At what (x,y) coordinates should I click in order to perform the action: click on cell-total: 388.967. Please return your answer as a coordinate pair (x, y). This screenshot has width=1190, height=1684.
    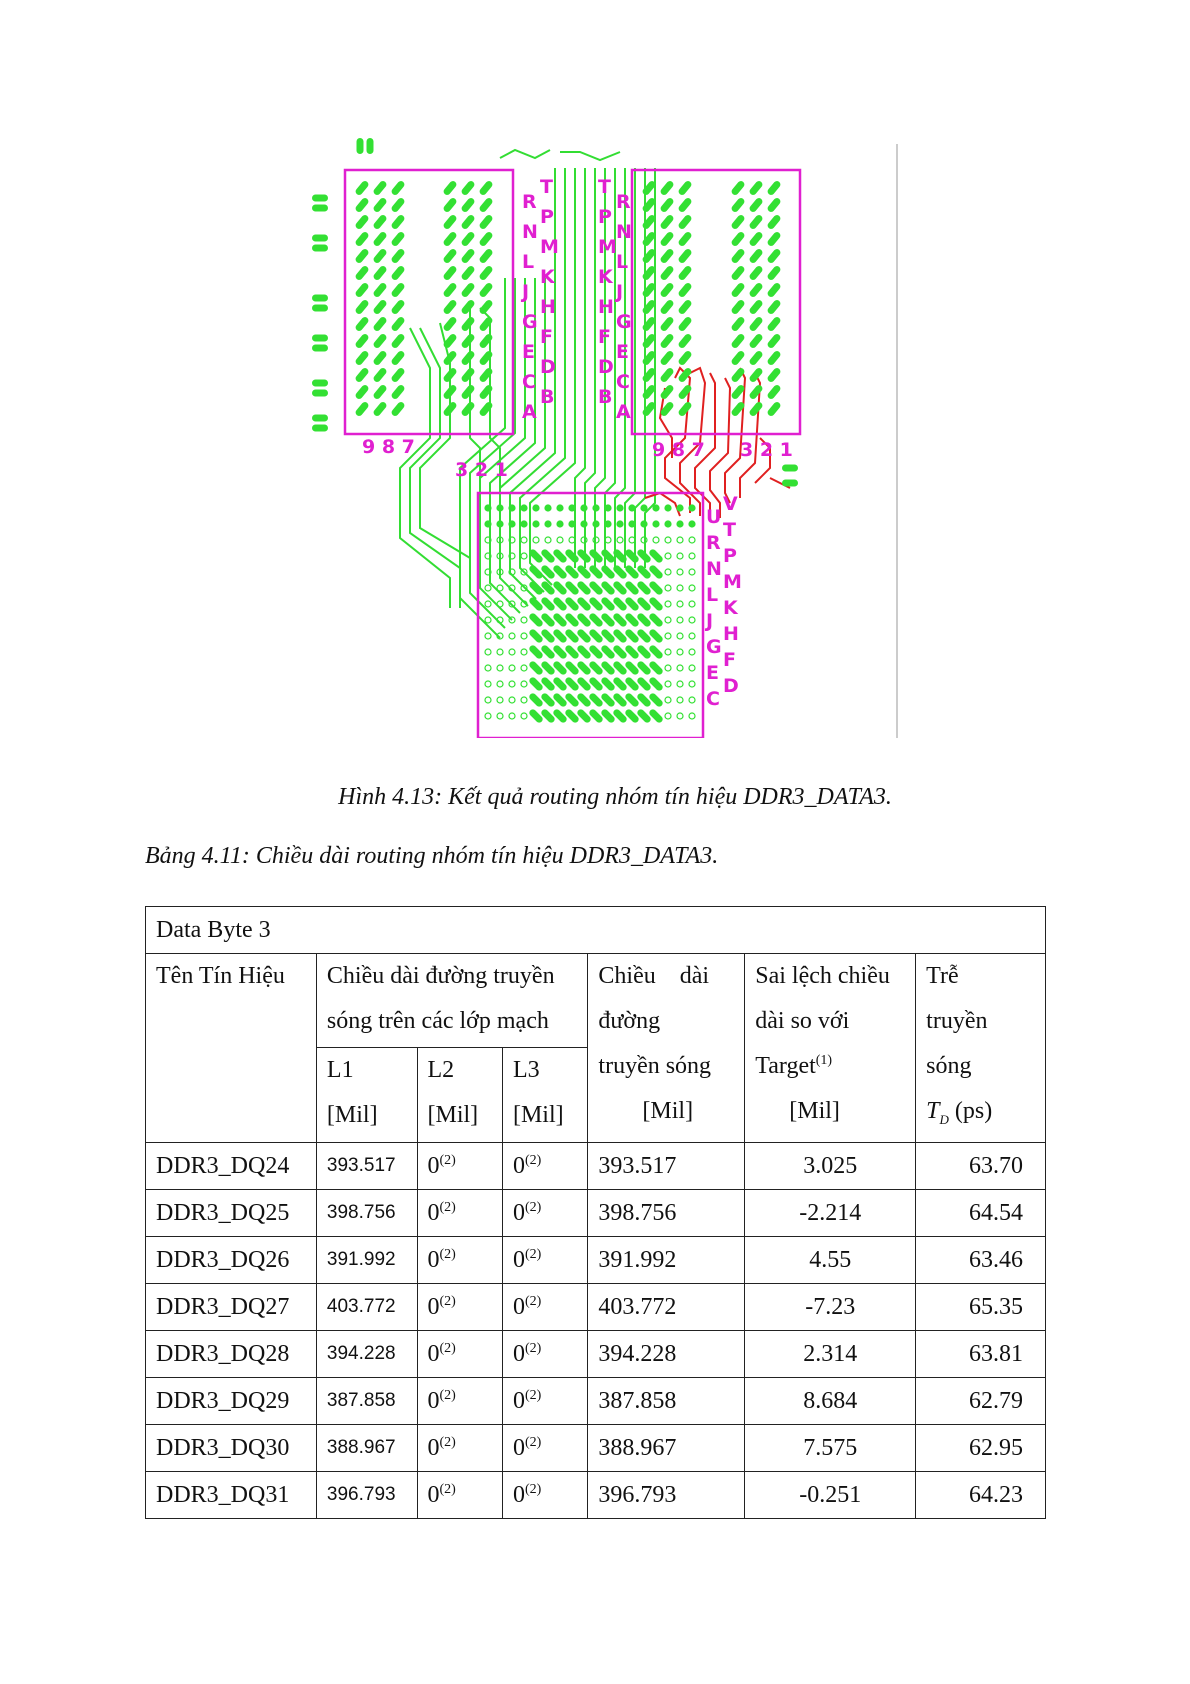
    Looking at the image, I should click on (666, 1447).